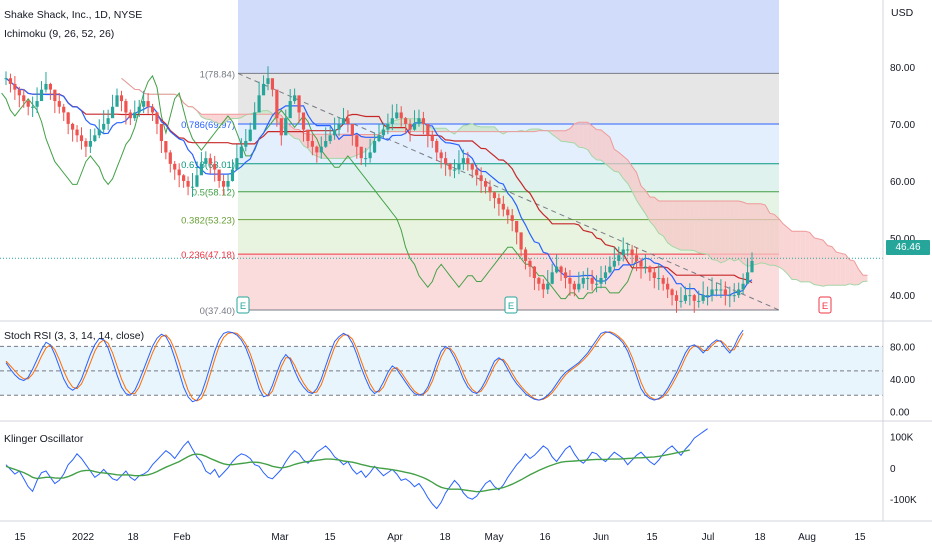 The width and height of the screenshot is (932, 553). What do you see at coordinates (74, 336) in the screenshot?
I see `stoch-rsi-legend: Stoch RSI (3, 3, 14, 14, close)` at bounding box center [74, 336].